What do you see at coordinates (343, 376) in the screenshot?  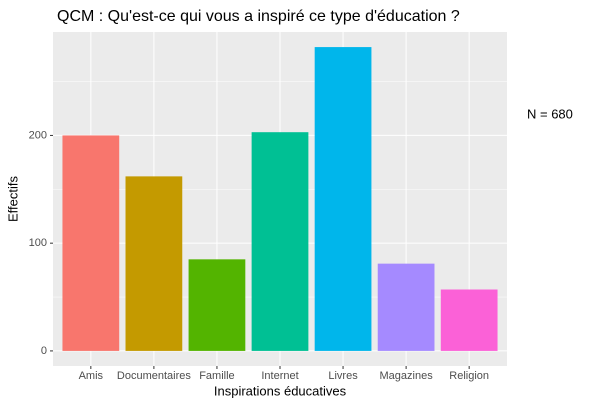 I see `x-tick-label: Livres` at bounding box center [343, 376].